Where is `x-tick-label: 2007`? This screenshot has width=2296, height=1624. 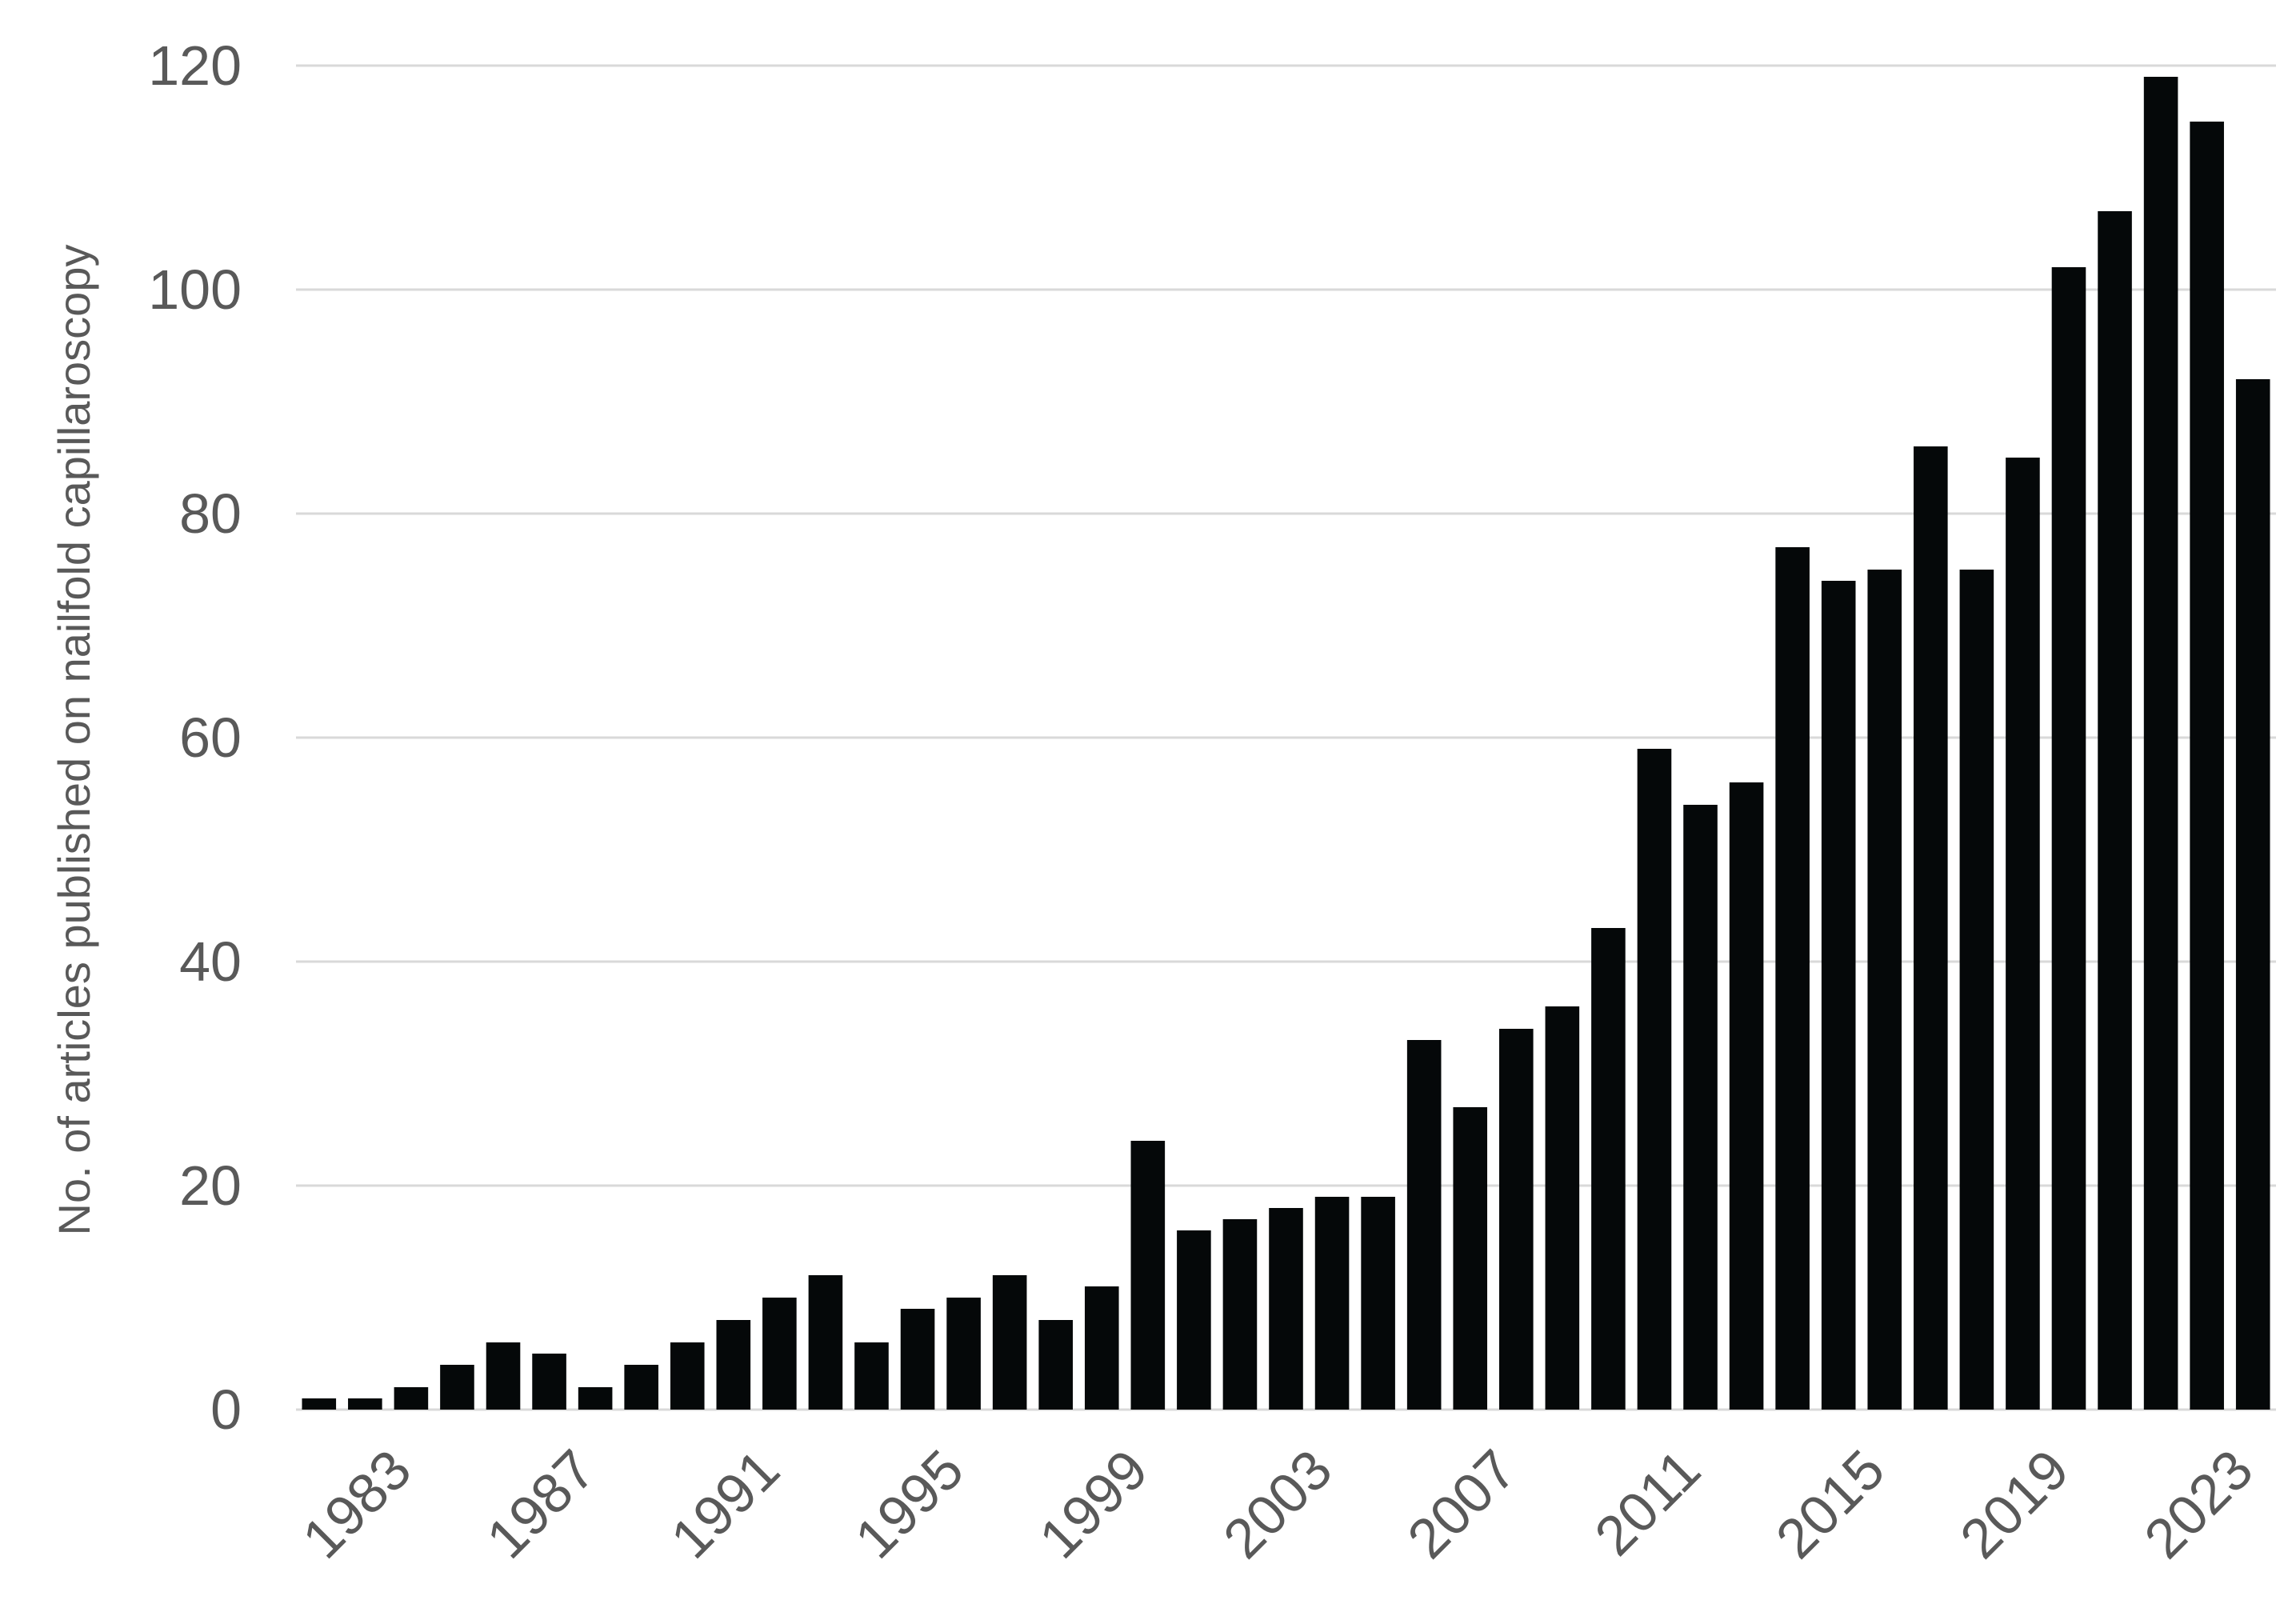
x-tick-label: 2007 is located at coordinates (1462, 1504).